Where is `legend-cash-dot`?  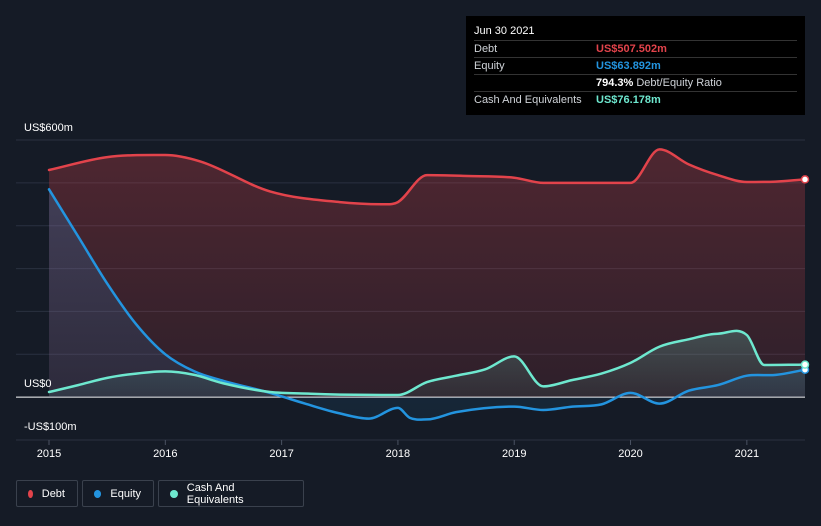 legend-cash-dot is located at coordinates (174, 493).